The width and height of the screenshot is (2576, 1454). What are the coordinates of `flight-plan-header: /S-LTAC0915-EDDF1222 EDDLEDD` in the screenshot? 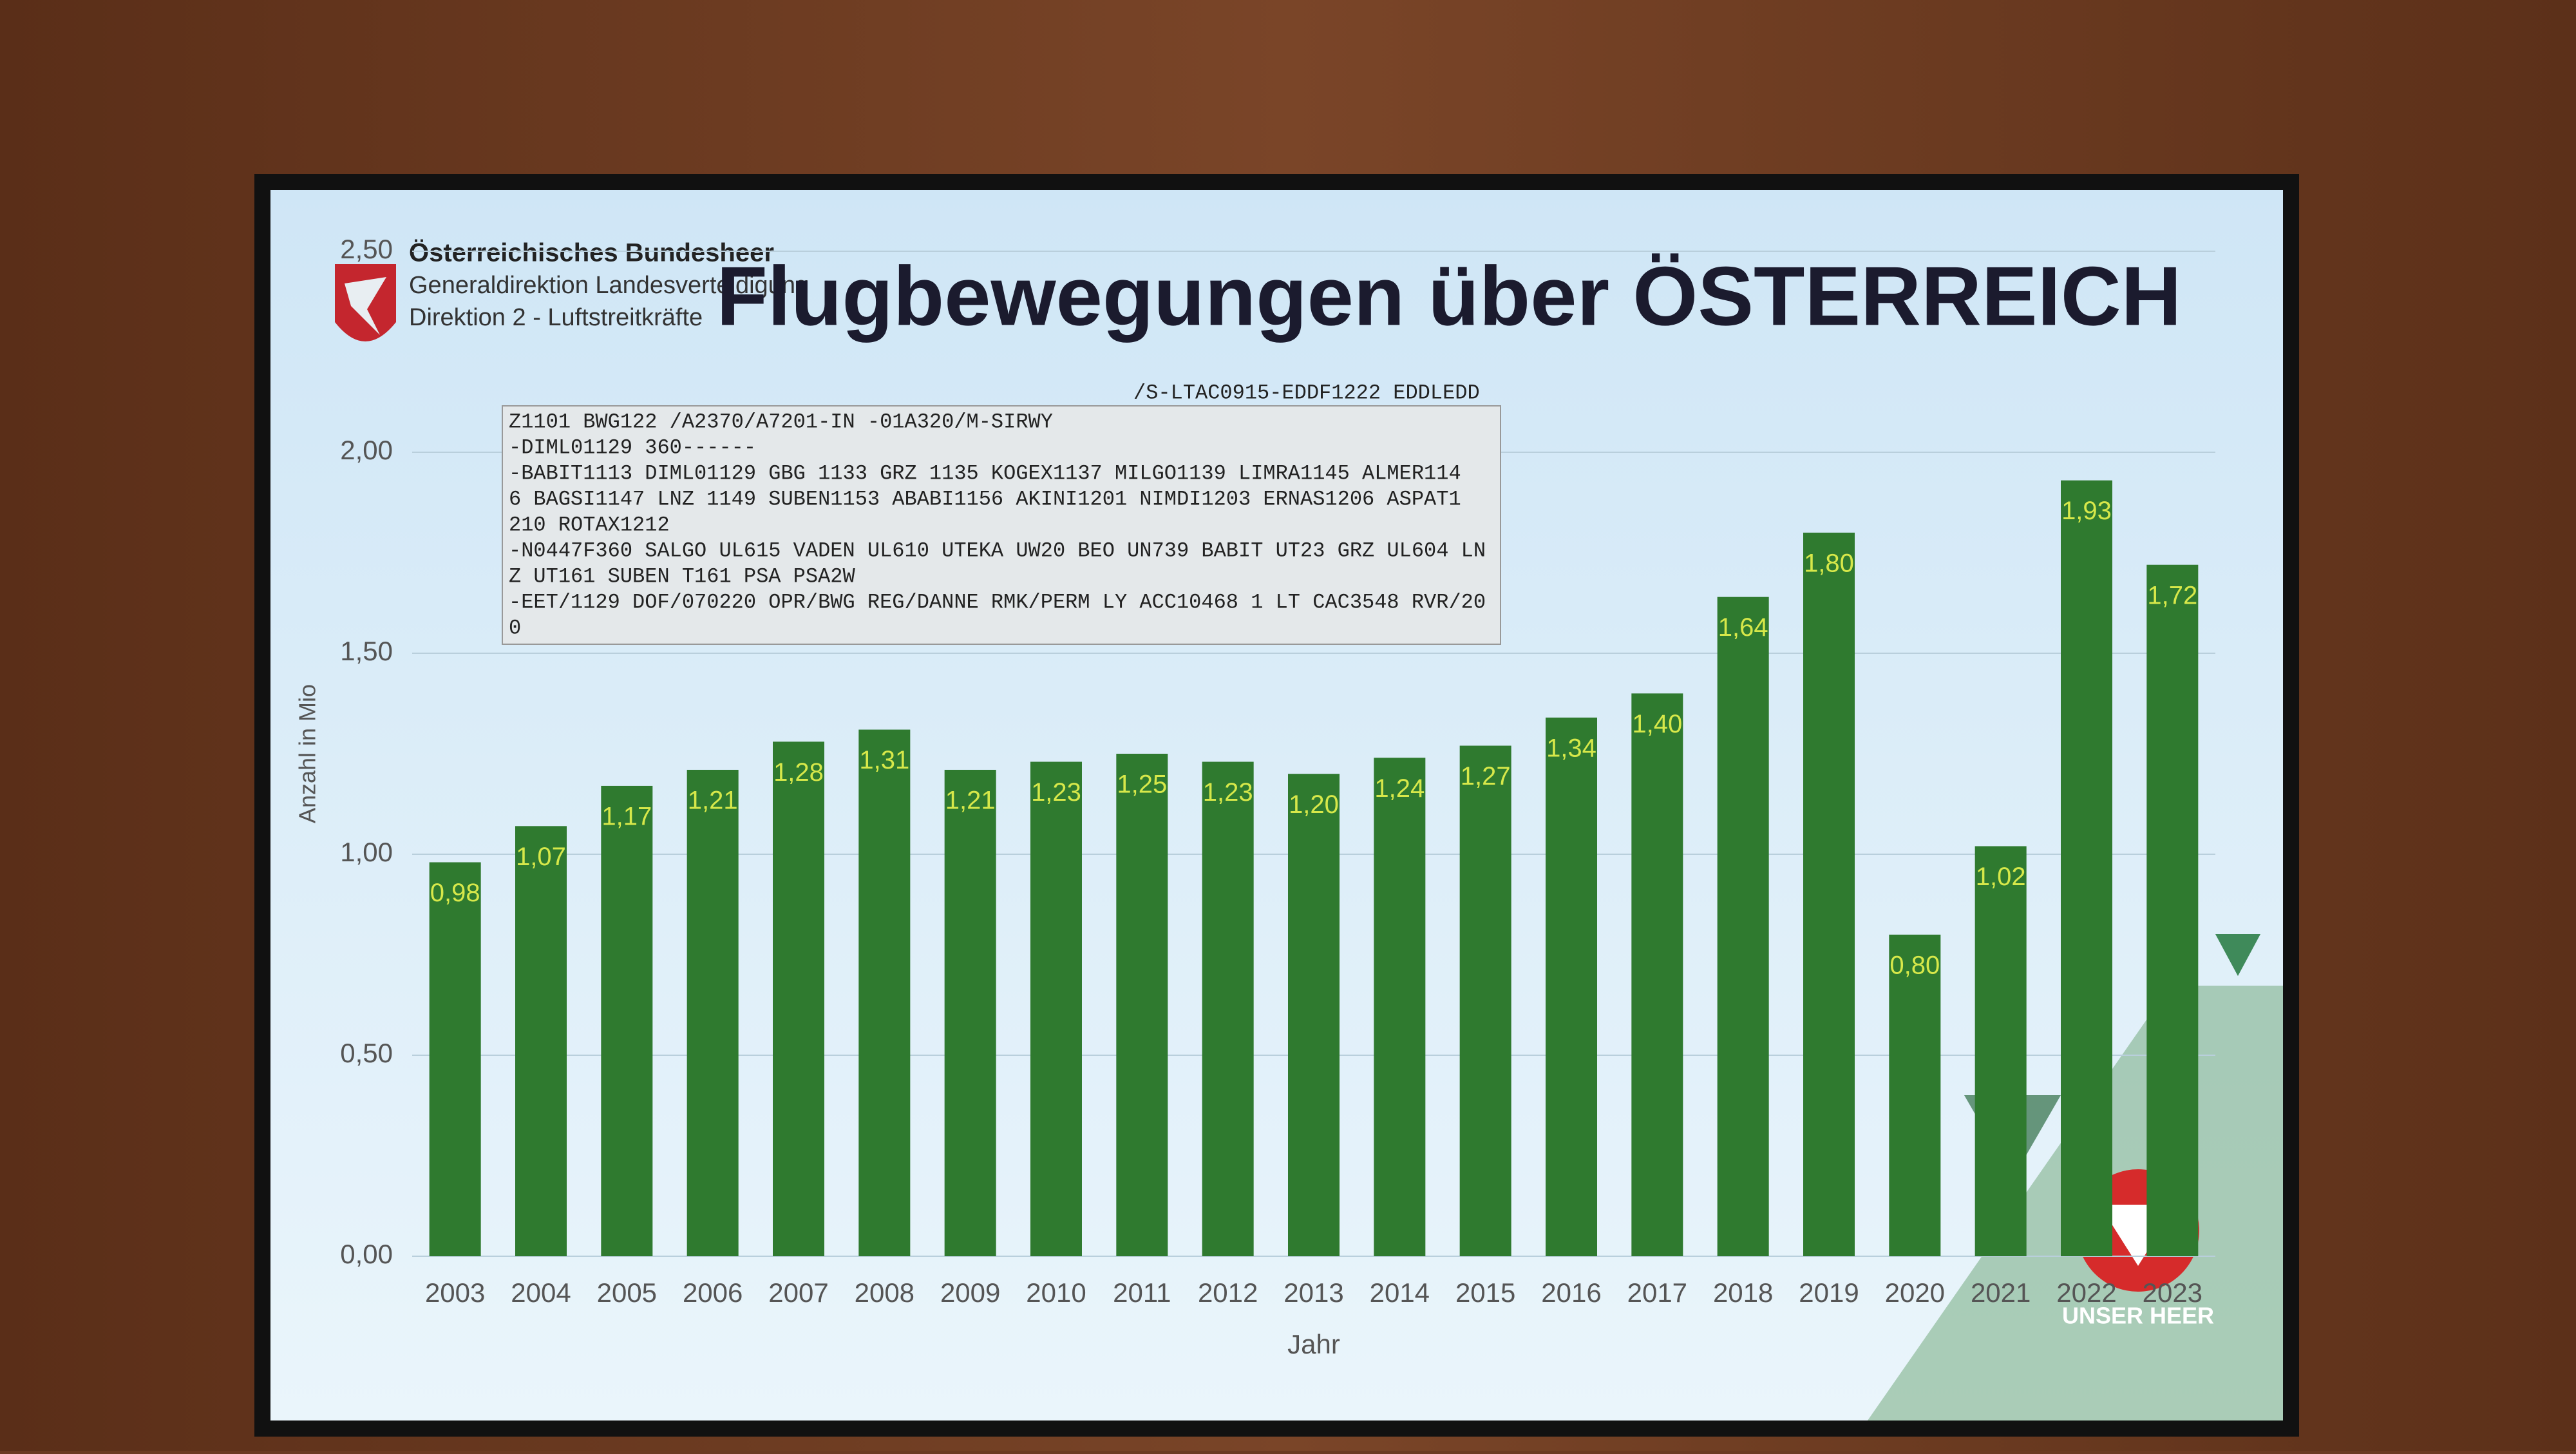 It's located at (1306, 393).